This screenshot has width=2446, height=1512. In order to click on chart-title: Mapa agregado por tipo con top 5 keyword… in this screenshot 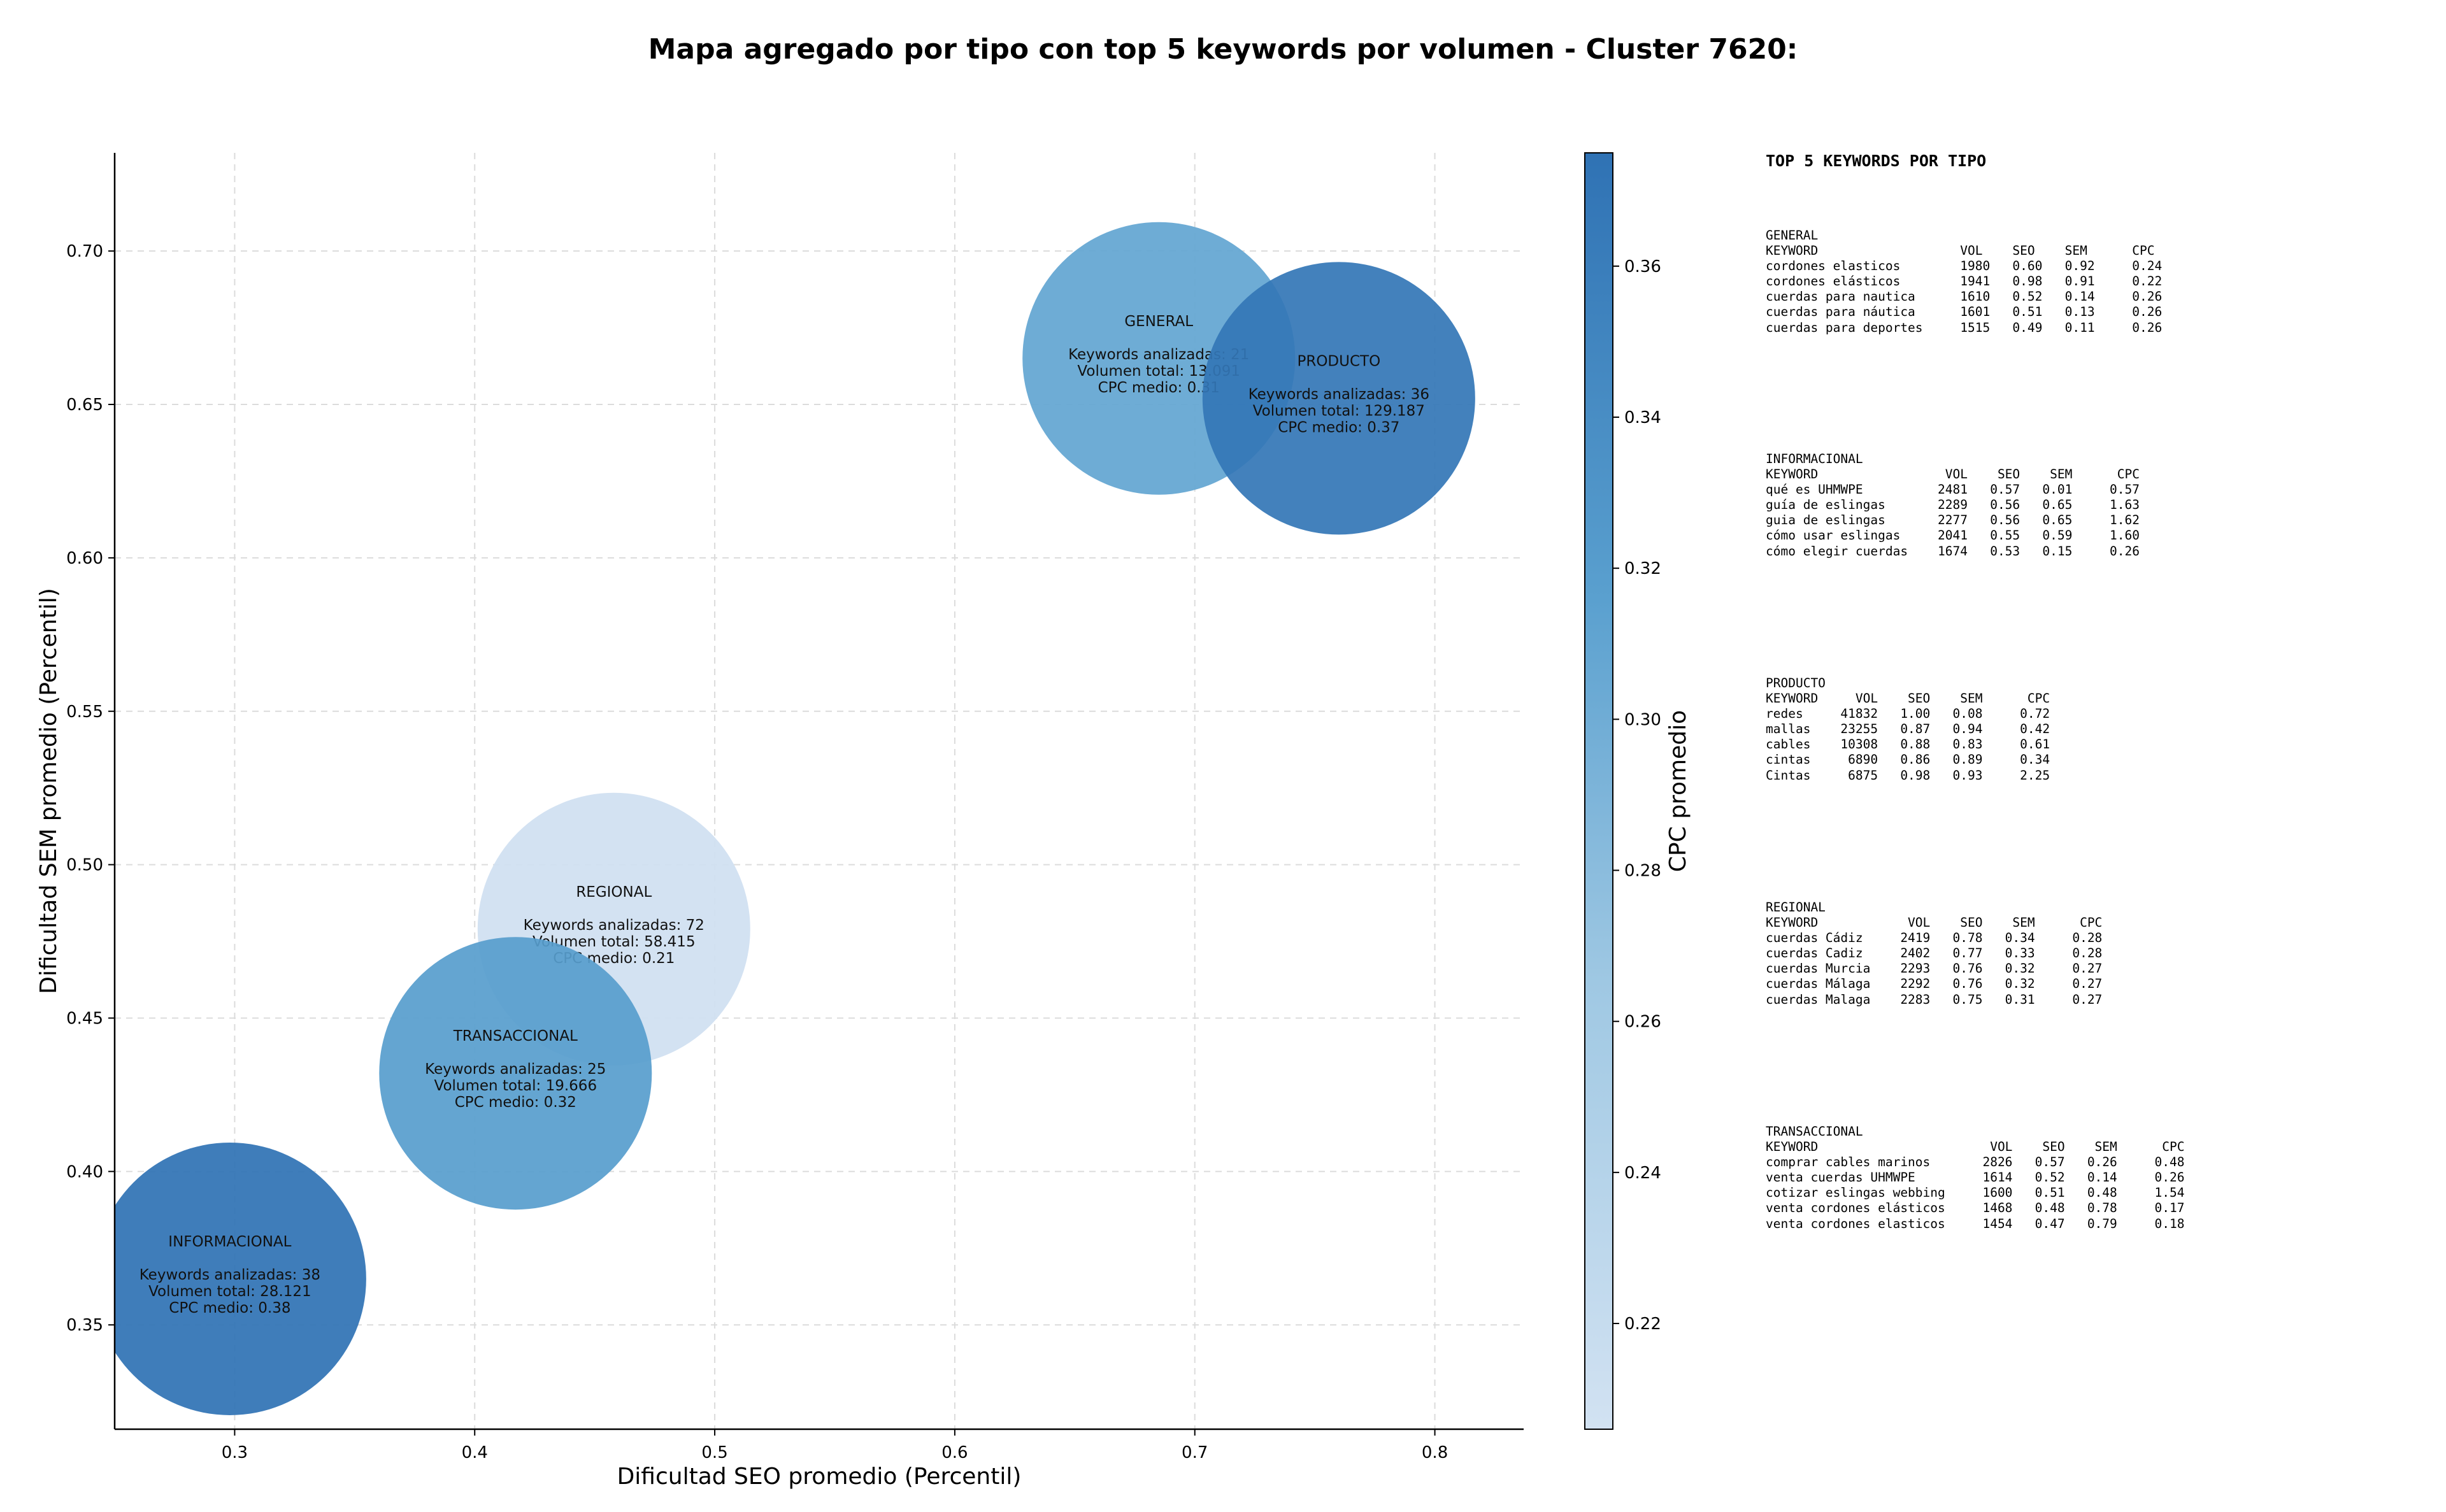, I will do `click(1223, 49)`.